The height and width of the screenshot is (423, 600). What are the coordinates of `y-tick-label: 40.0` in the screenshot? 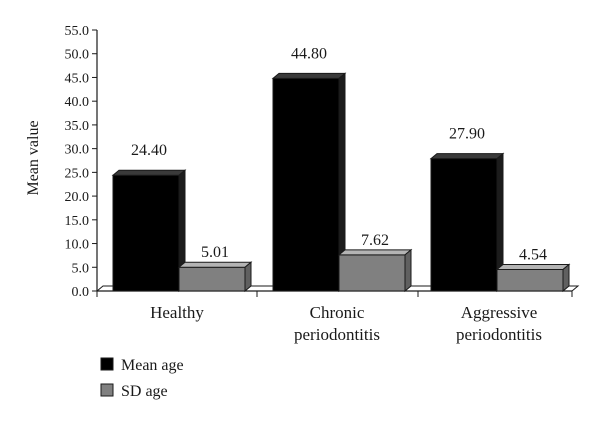 It's located at (77, 102).